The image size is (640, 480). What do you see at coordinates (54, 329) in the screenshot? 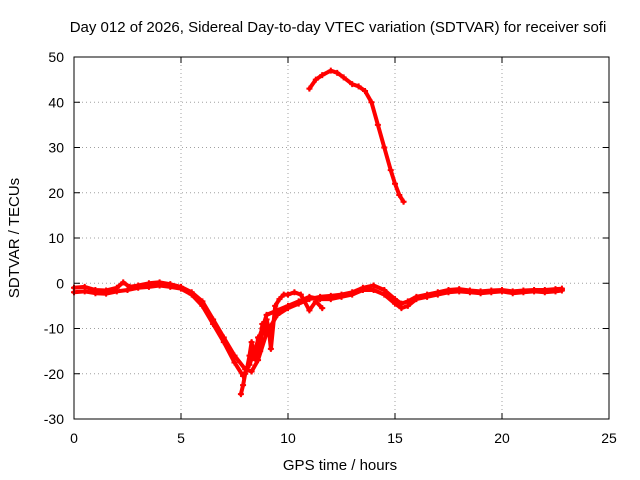
I see `y-tick-label: -10` at bounding box center [54, 329].